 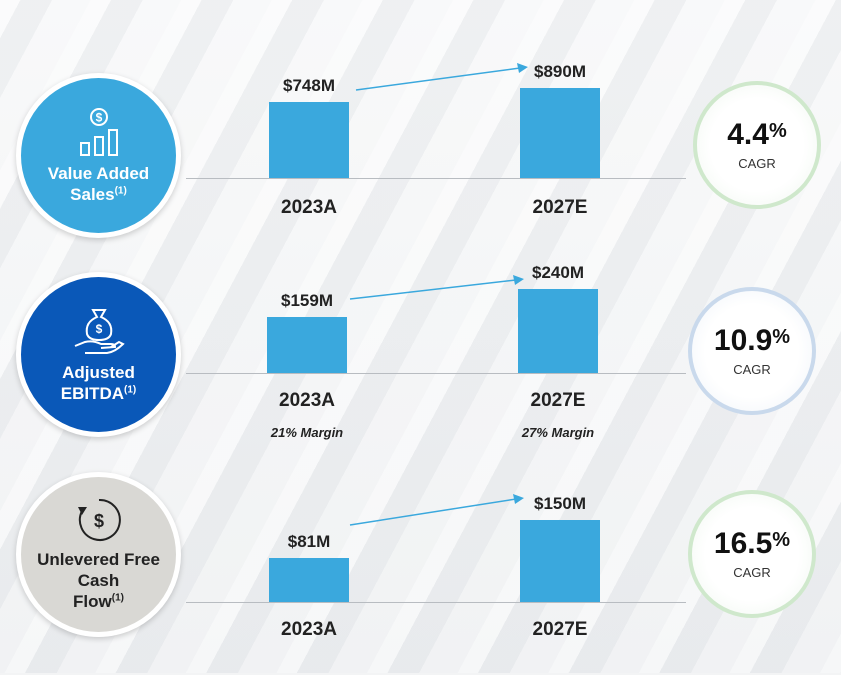 What do you see at coordinates (752, 340) in the screenshot?
I see `cagr-value: 10.9%` at bounding box center [752, 340].